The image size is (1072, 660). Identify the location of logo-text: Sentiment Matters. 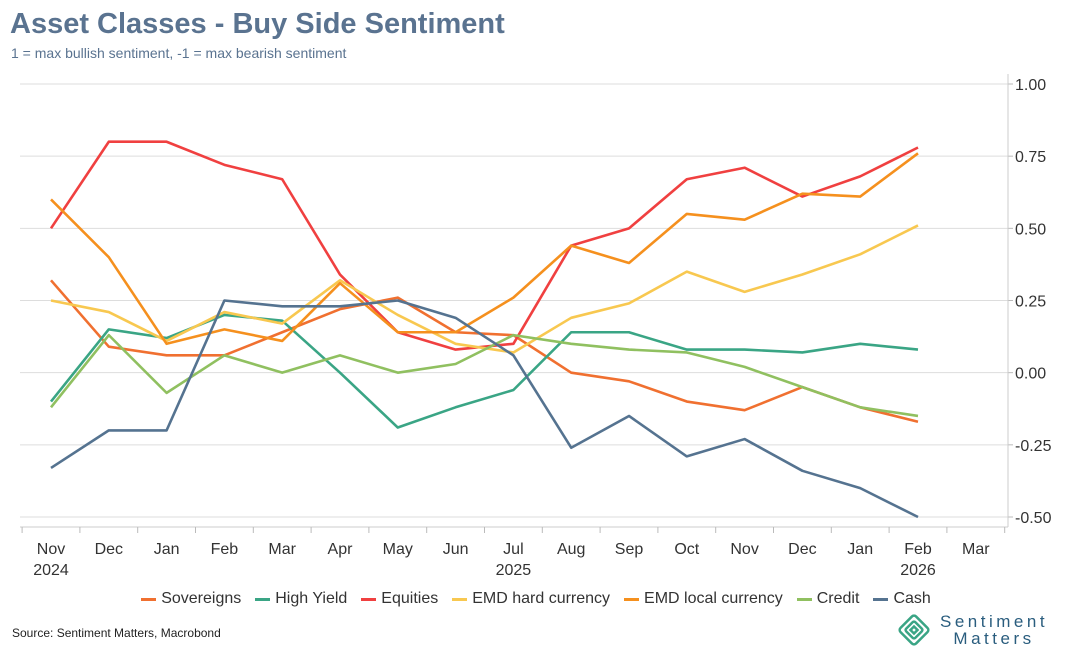
(994, 630).